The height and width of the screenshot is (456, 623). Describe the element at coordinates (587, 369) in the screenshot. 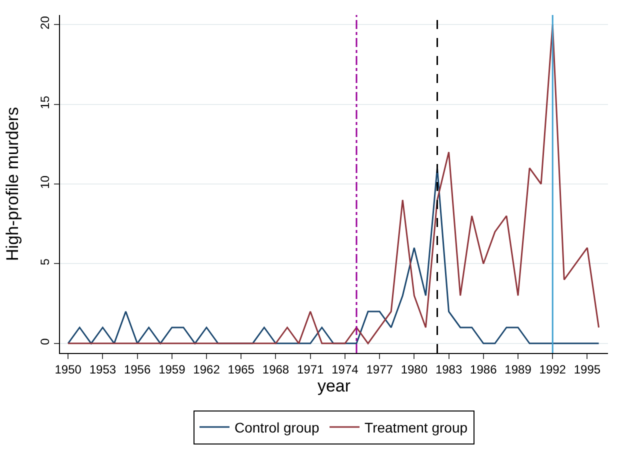

I see `x-tick-label: 1995` at that location.